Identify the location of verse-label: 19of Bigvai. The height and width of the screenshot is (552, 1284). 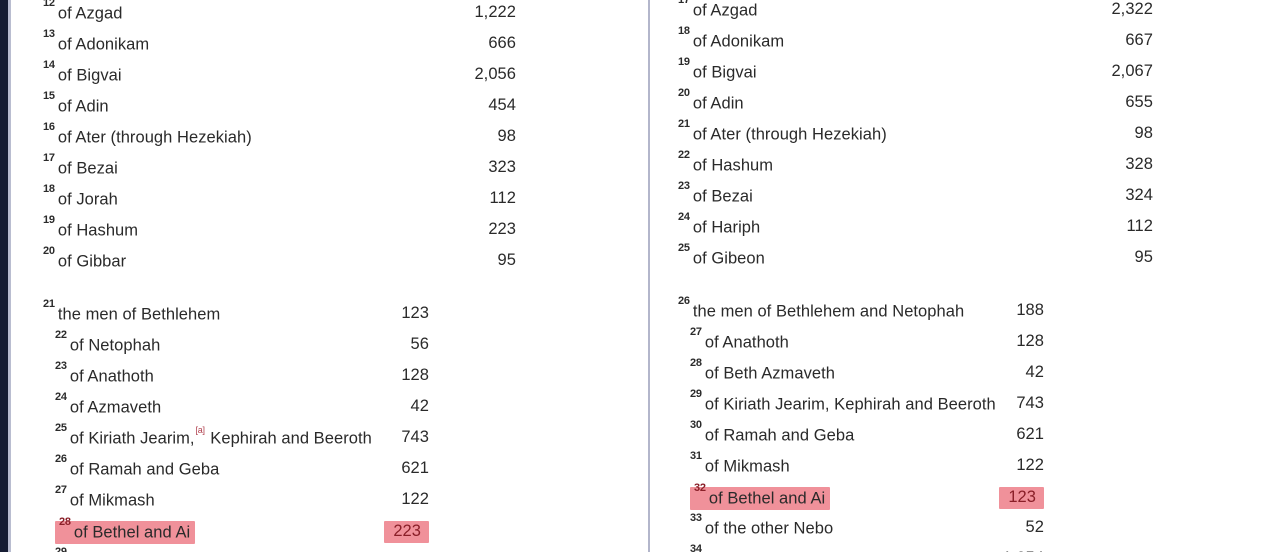
(717, 69).